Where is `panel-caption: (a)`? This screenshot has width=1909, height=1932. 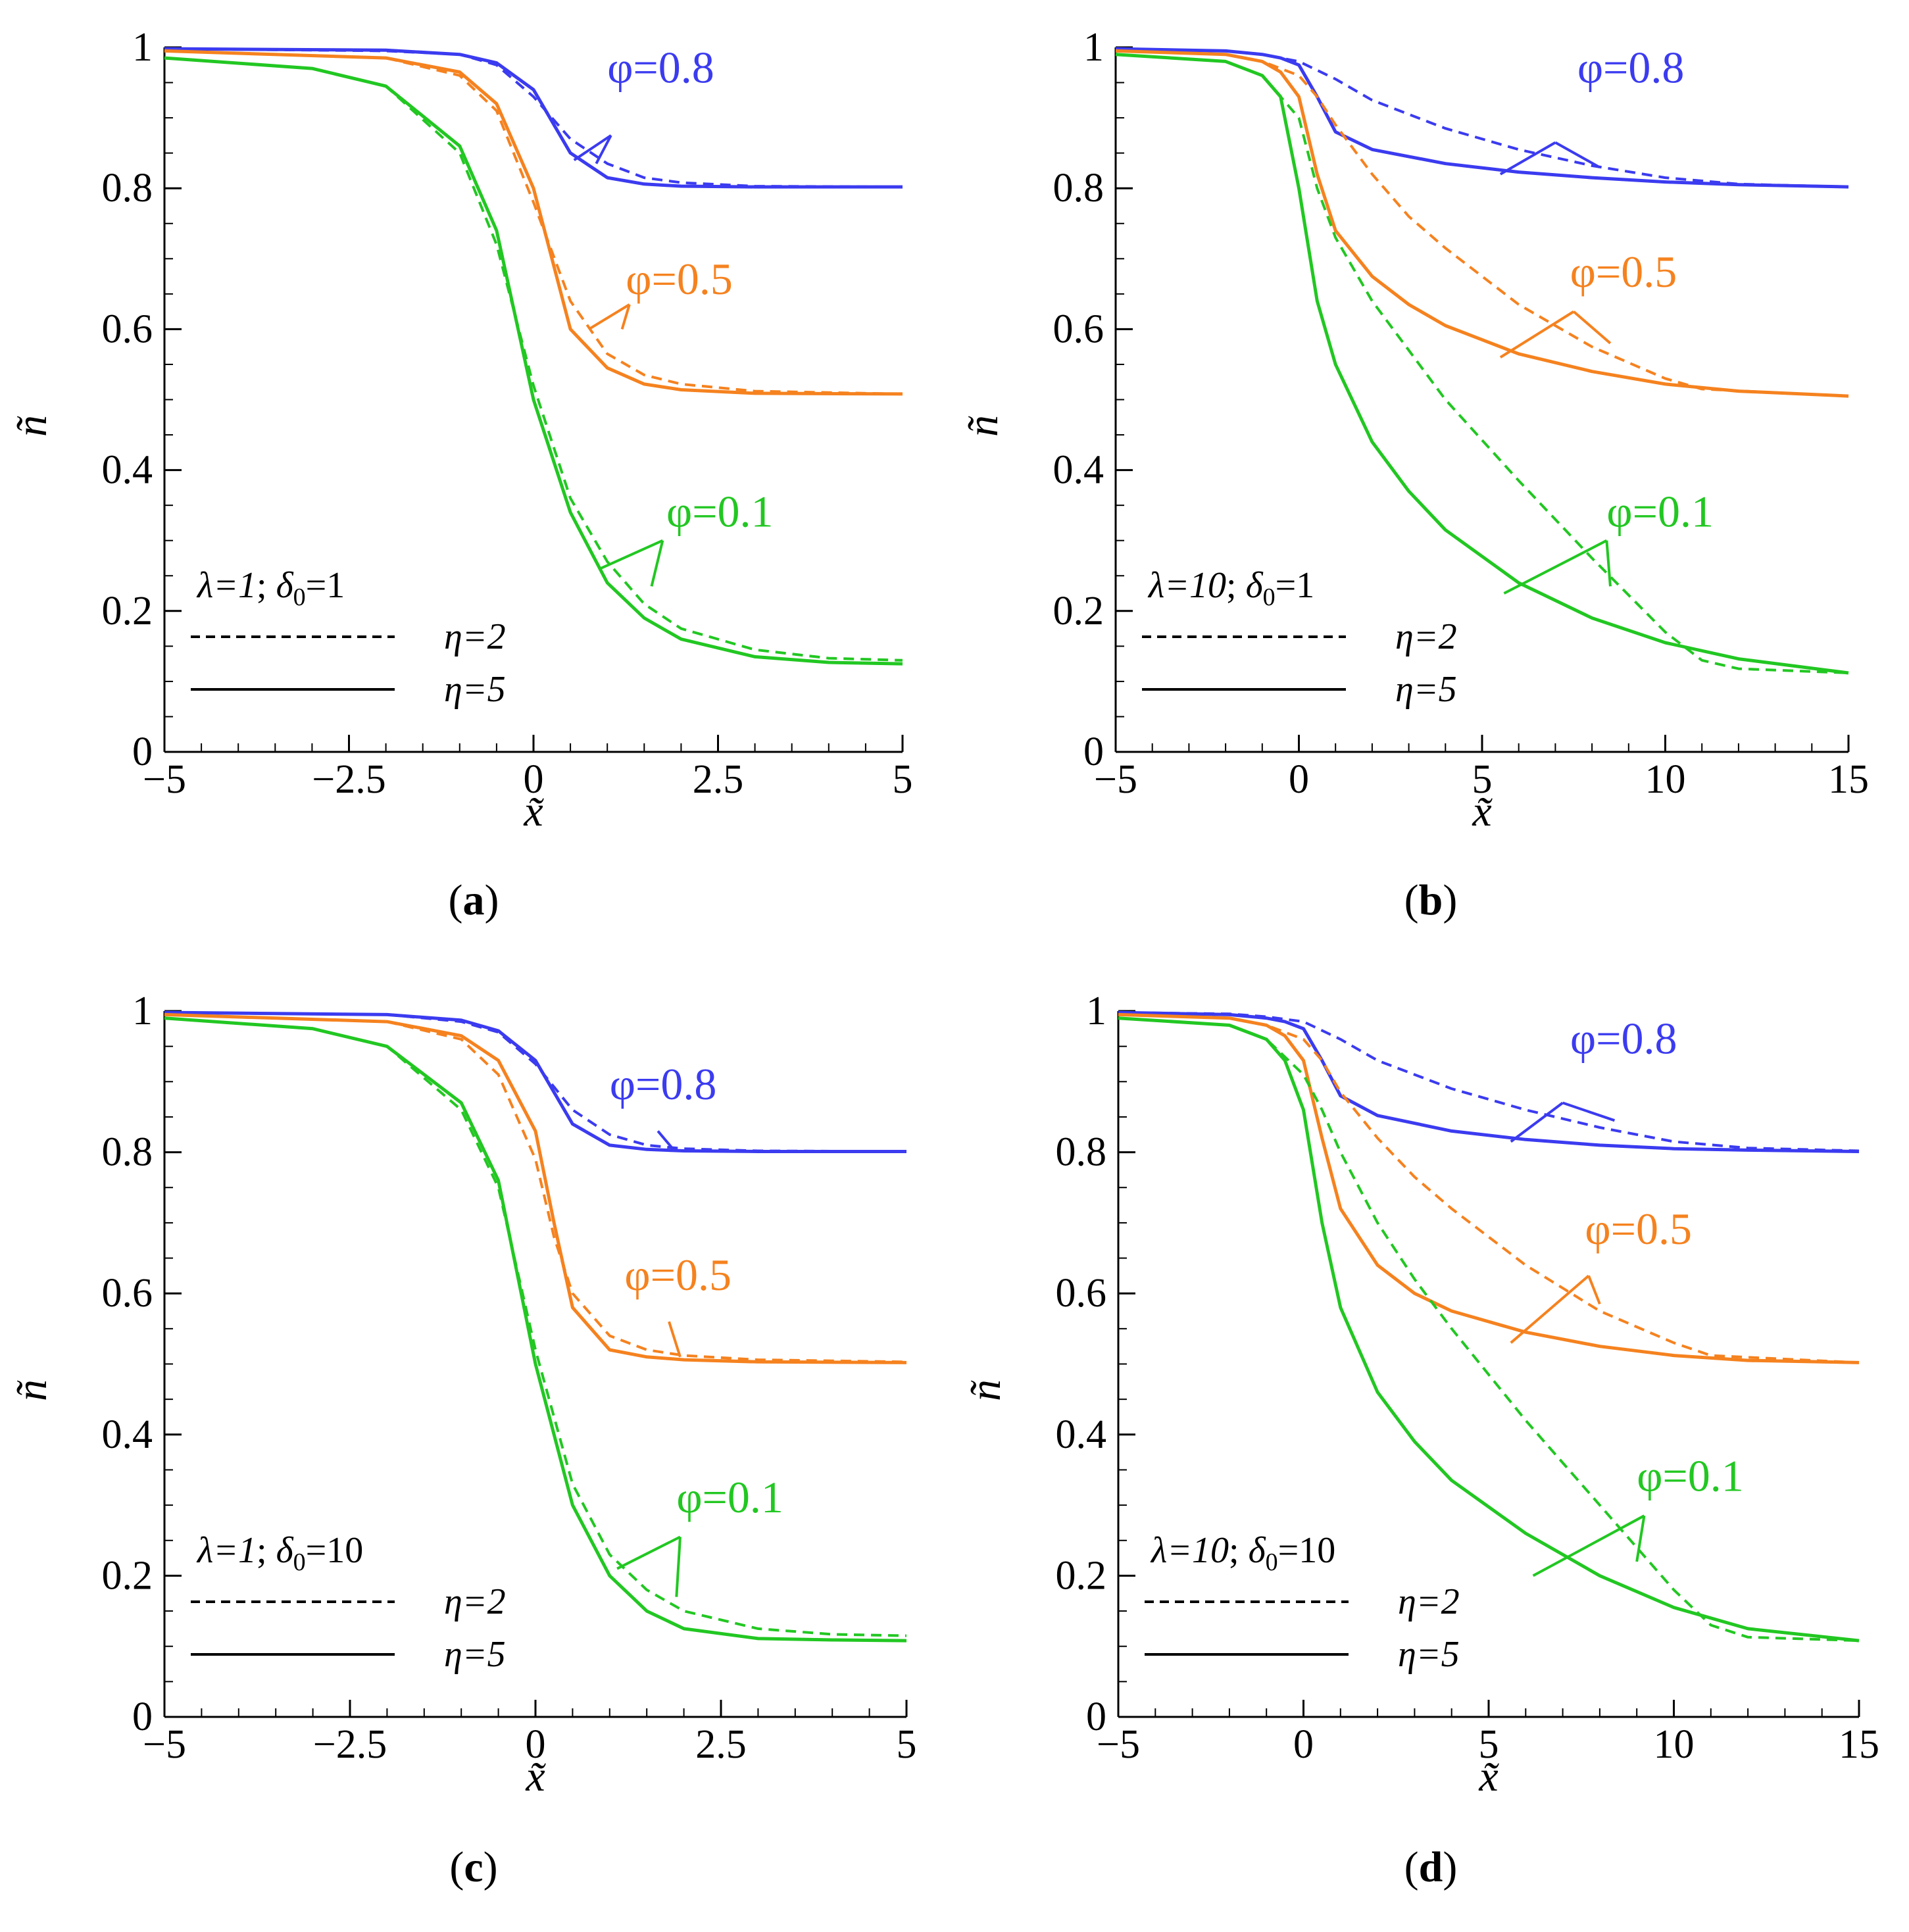 panel-caption: (a) is located at coordinates (474, 900).